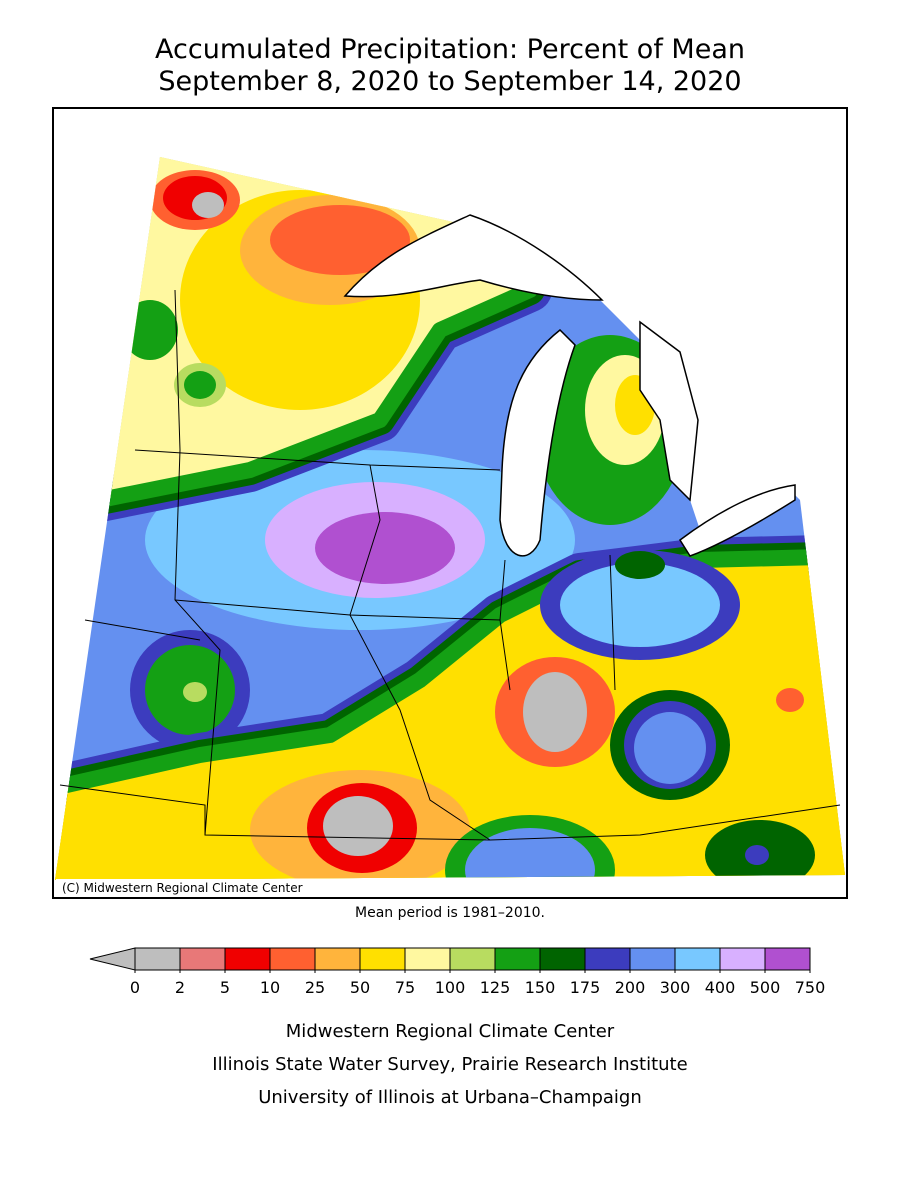  What do you see at coordinates (810, 987) in the screenshot?
I see `legend-tick-label: 750` at bounding box center [810, 987].